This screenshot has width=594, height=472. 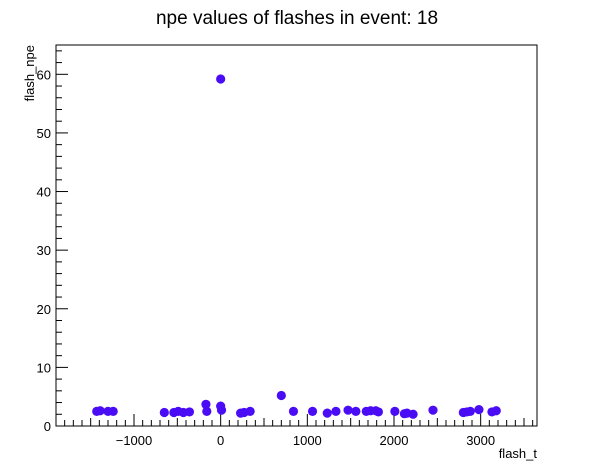 I want to click on chart-title: npe values of flashes in event: 18, so click(x=297, y=18).